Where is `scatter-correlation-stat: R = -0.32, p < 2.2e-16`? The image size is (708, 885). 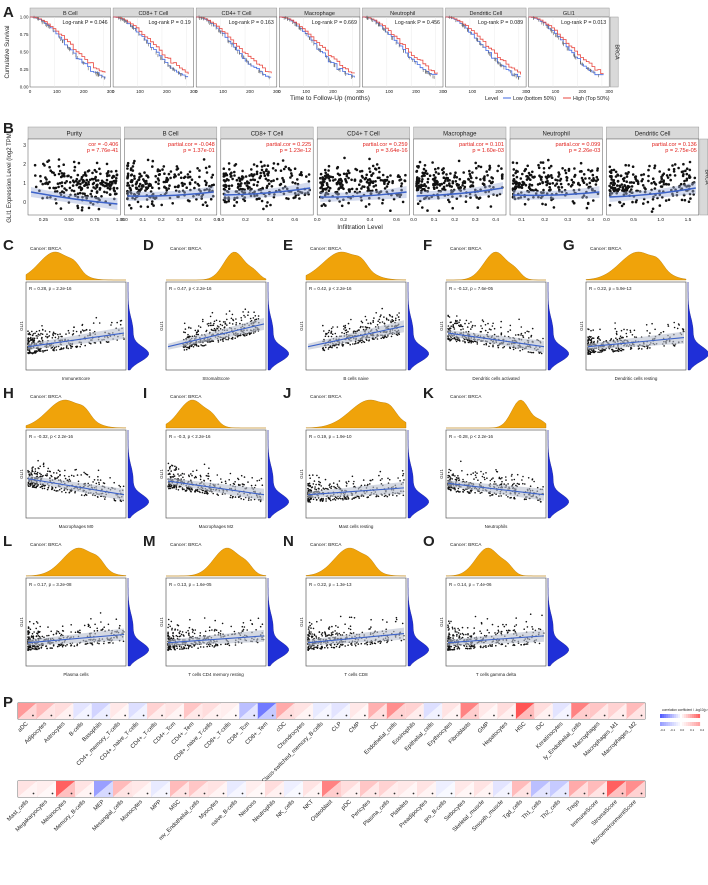
scatter-correlation-stat: R = -0.32, p < 2.2e-16 is located at coordinates (51, 436).